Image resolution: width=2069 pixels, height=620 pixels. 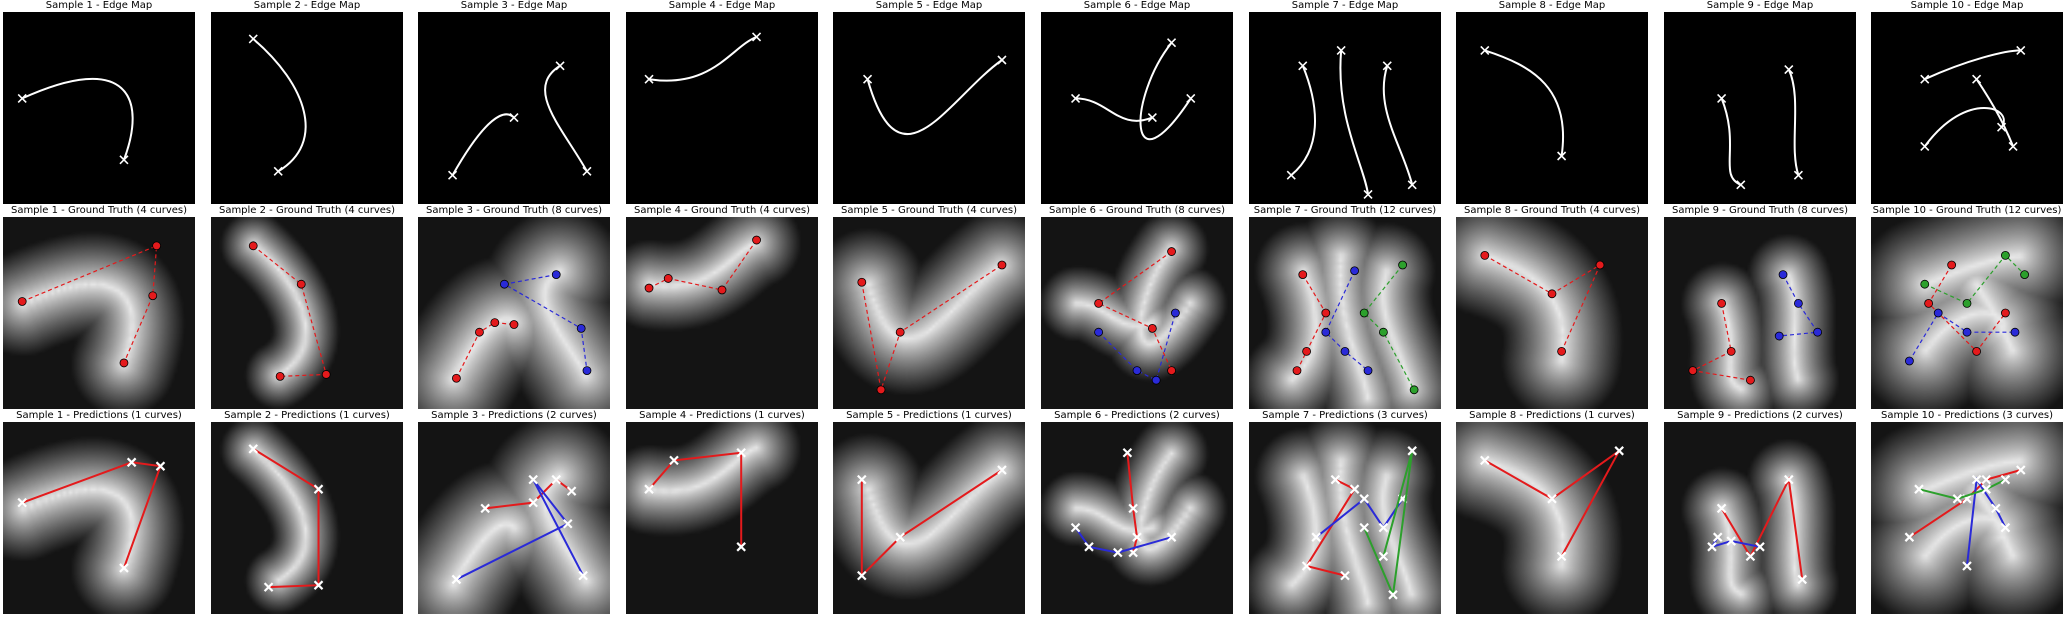 I want to click on panel-title: Sample 4 - Predictions (1 curves), so click(x=722, y=415).